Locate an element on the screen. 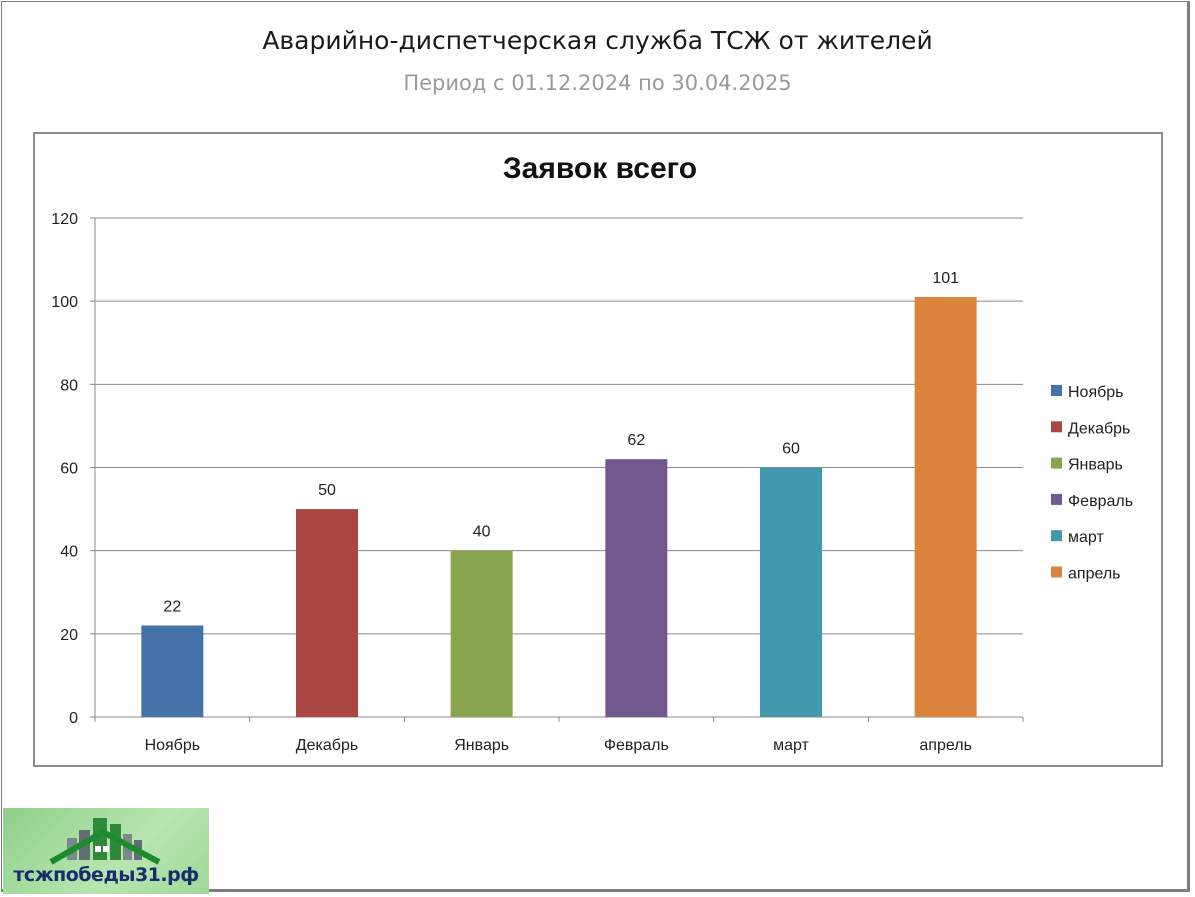 This screenshot has height=897, width=1195. y-tick-label: 80 is located at coordinates (69, 385).